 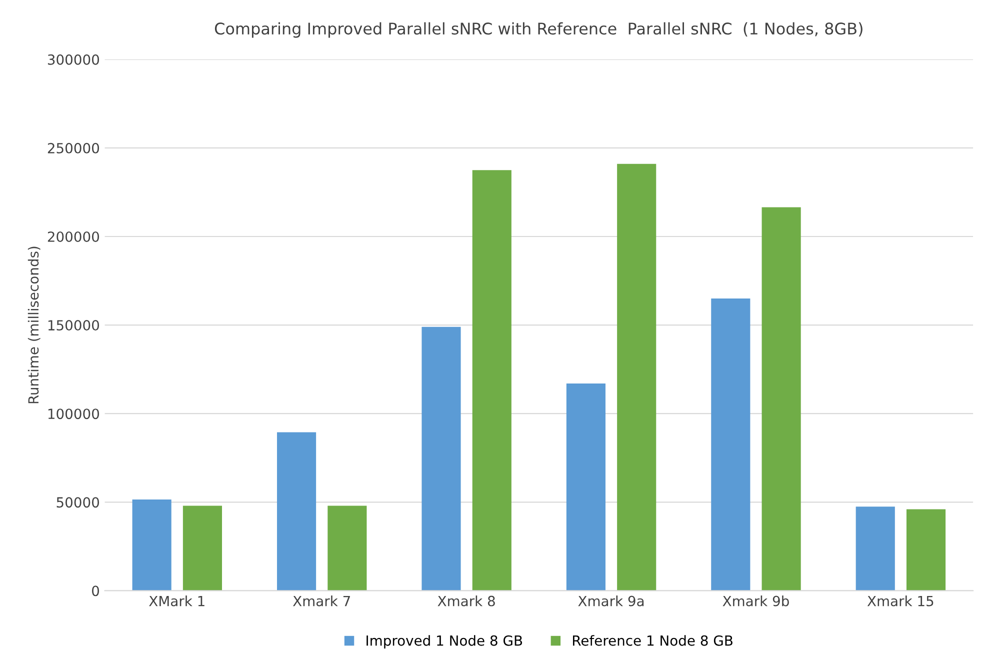 What do you see at coordinates (755, 601) in the screenshot?
I see `x-tick-label: Xmark 9b` at bounding box center [755, 601].